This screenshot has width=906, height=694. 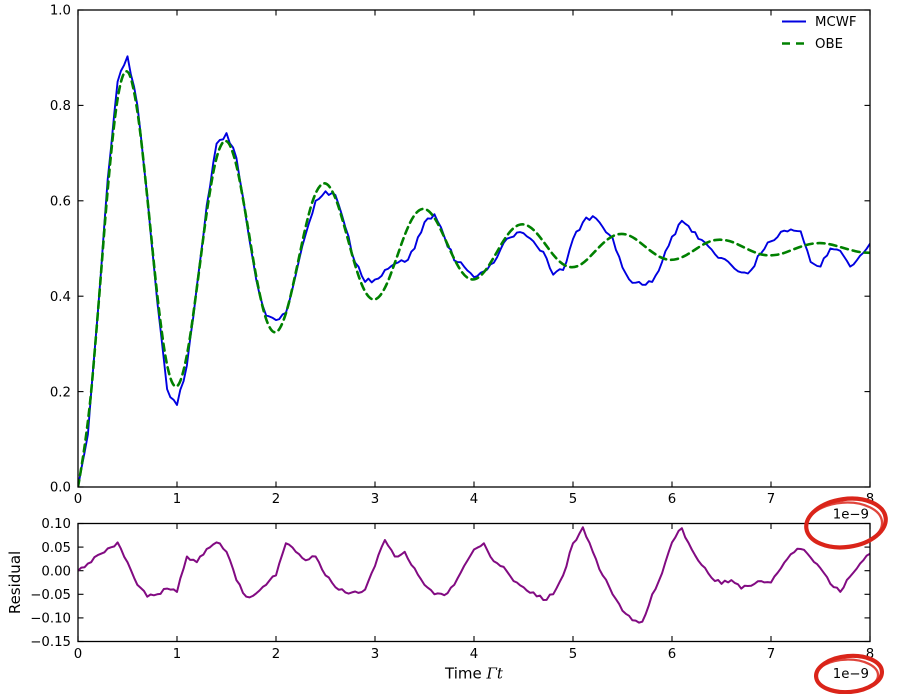 I want to click on yaxis-label-residual: Residual, so click(x=15, y=582).